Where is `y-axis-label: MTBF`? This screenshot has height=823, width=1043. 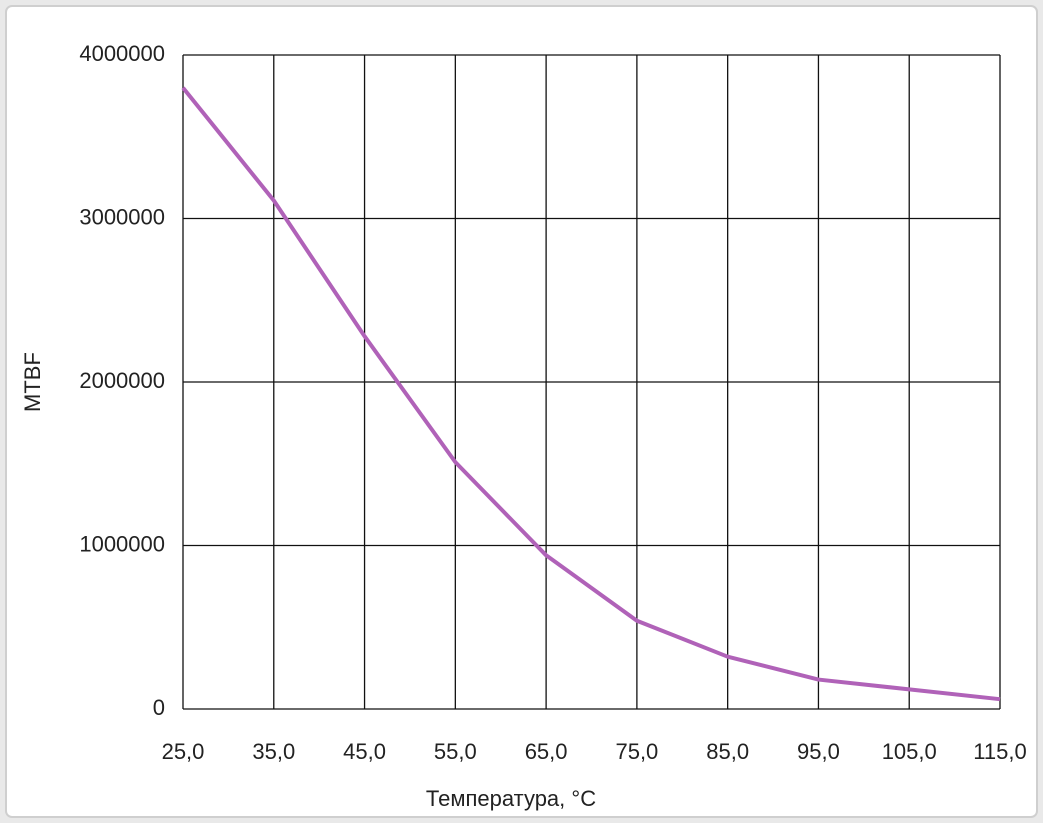 y-axis-label: MTBF is located at coordinates (32, 382).